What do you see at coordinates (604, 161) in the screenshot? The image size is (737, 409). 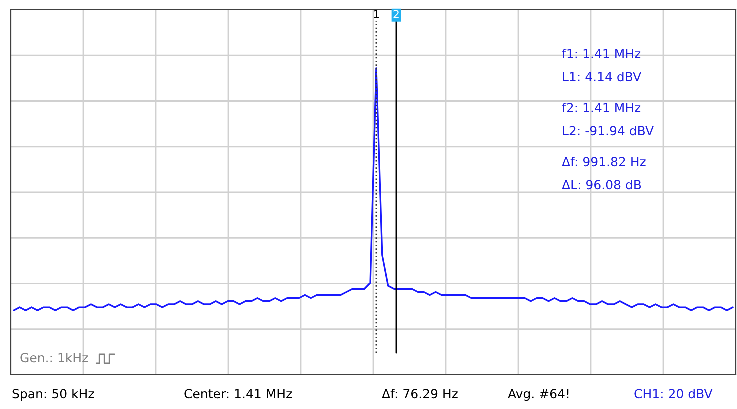 I see `annotation: Δf: 991.82 Hz` at bounding box center [604, 161].